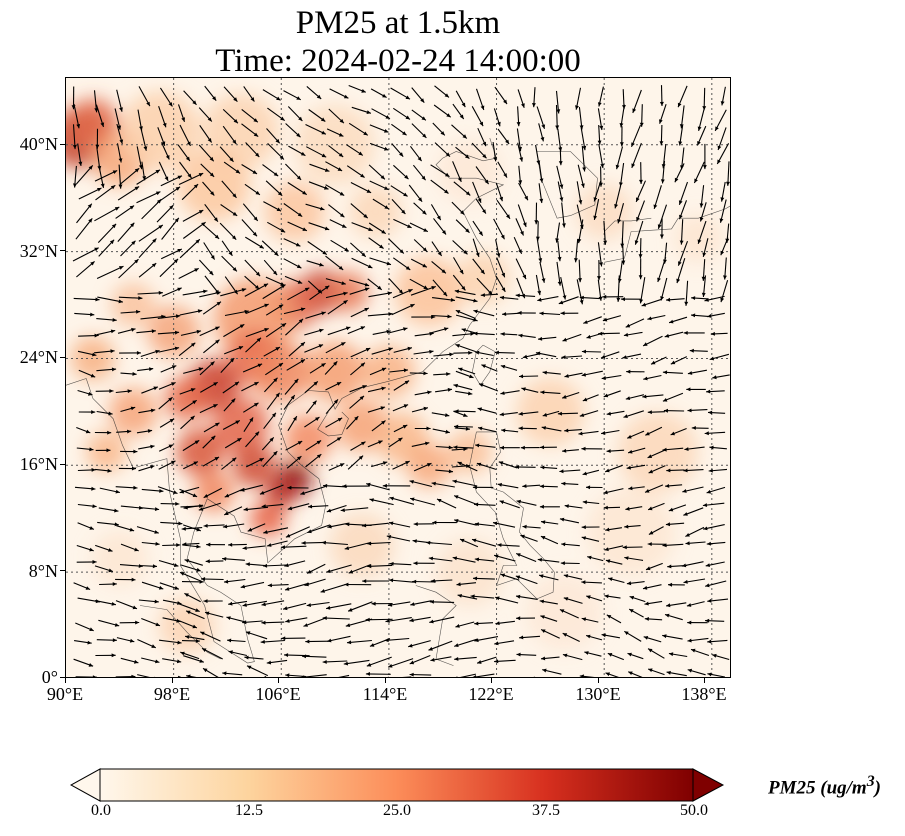 Image resolution: width=905 pixels, height=836 pixels. I want to click on colorbar-label-text: PM25 (ug/m, so click(817, 788).